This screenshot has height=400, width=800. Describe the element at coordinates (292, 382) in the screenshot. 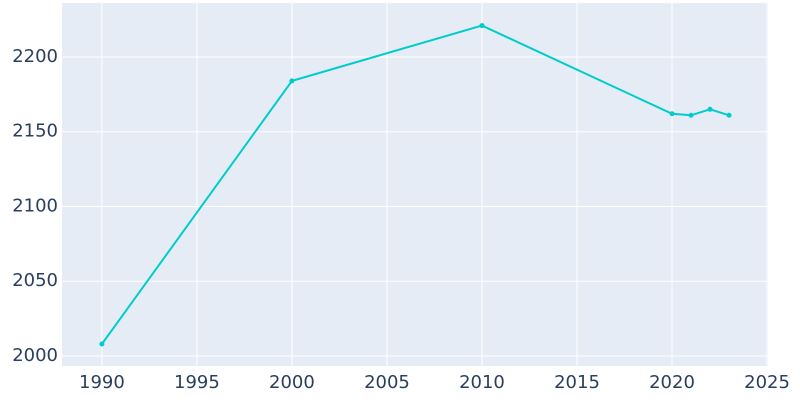

I see `x-tick-label: 2000` at that location.